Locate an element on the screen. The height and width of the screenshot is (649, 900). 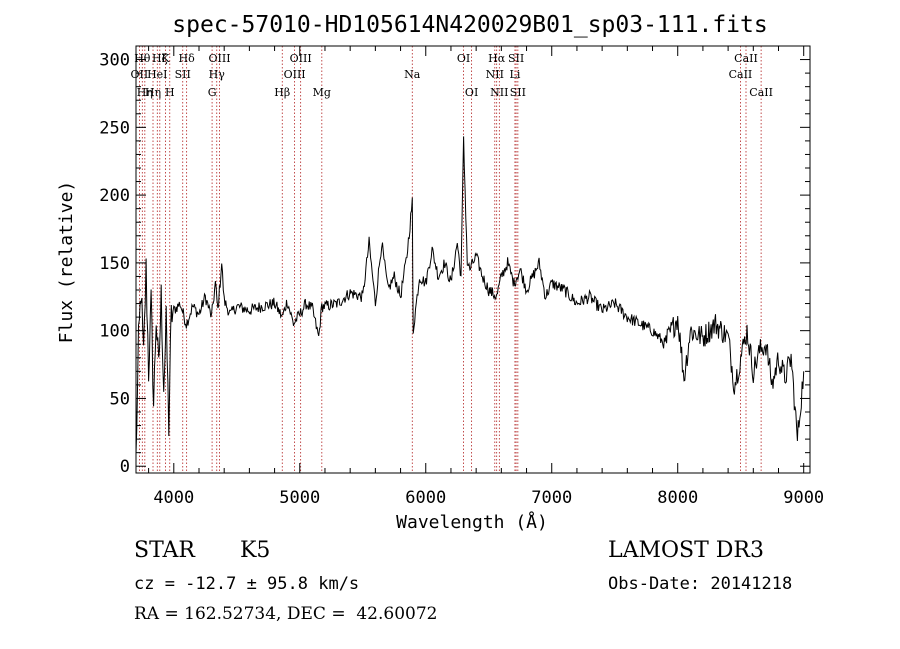
line-label-26: CaII is located at coordinates (741, 74).